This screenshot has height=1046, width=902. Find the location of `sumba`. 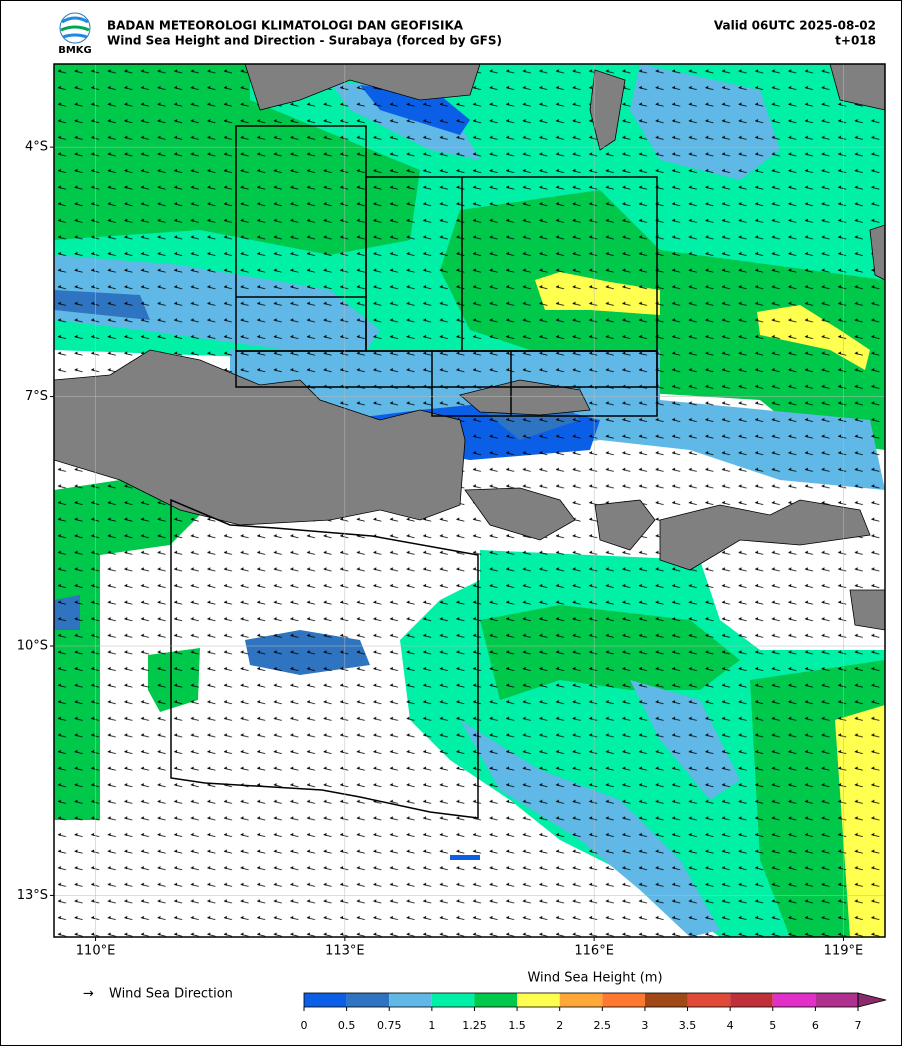

sumba is located at coordinates (867, 610).